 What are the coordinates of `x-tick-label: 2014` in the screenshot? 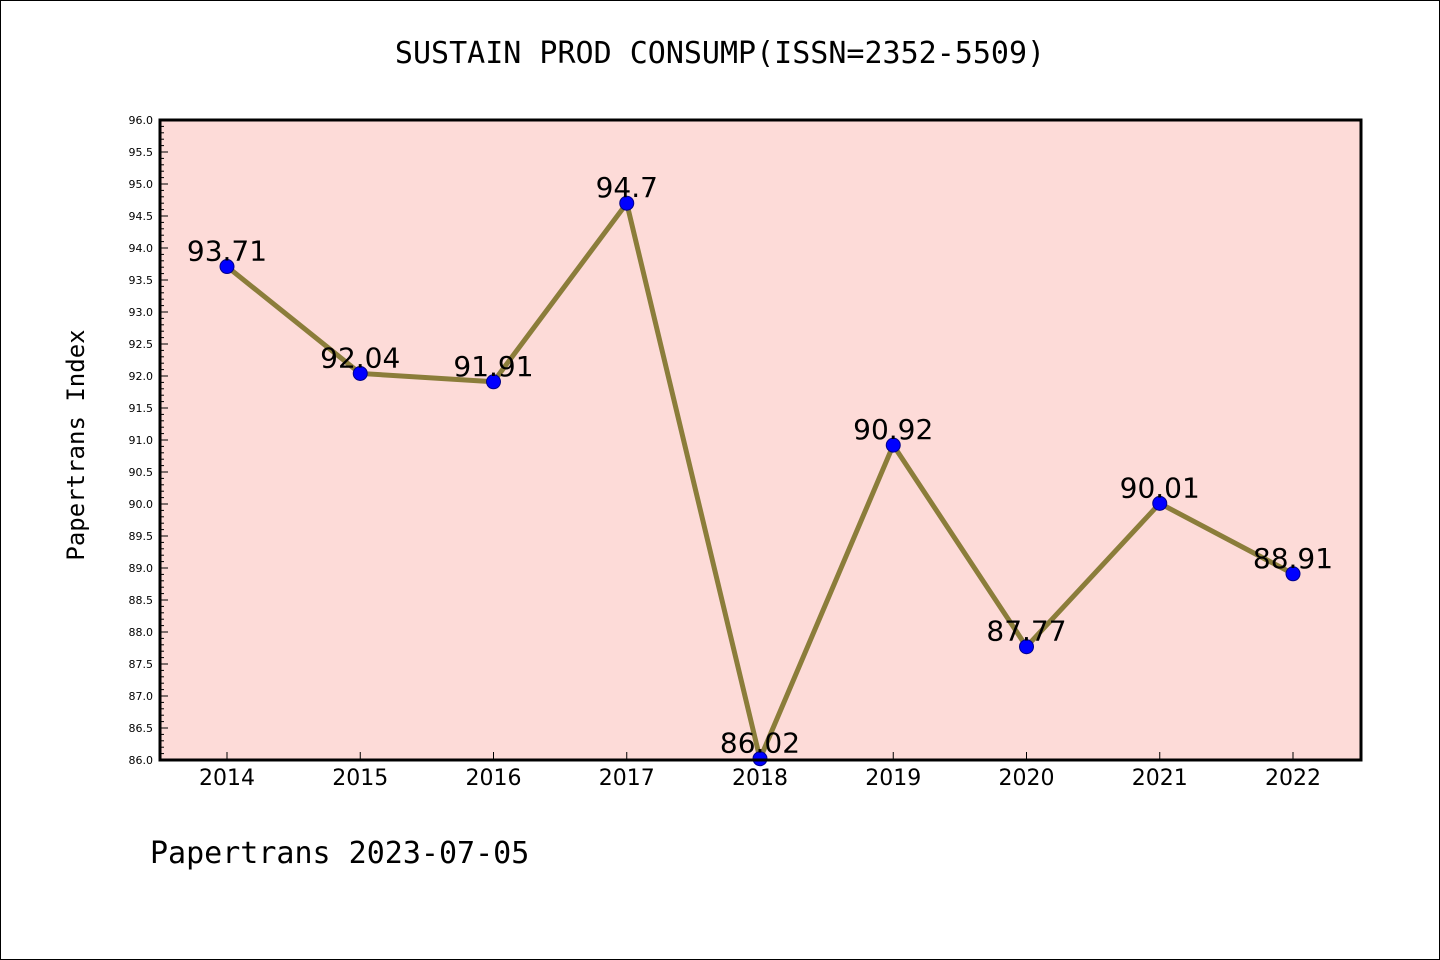 It's located at (227, 778).